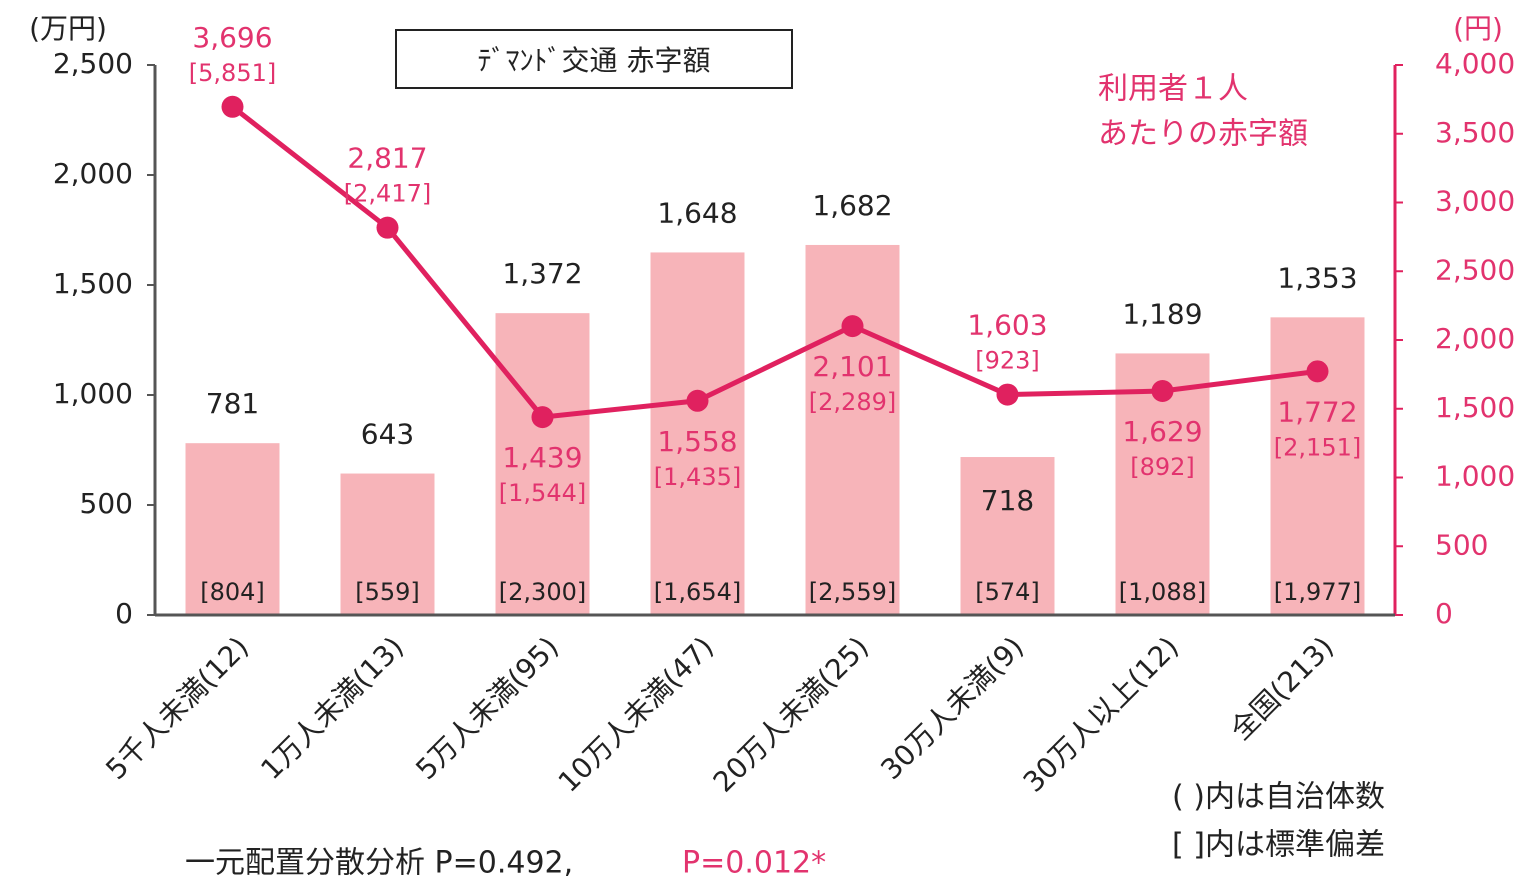 The image size is (1533, 882). I want to click on line-value-label: 1,603, so click(1007, 325).